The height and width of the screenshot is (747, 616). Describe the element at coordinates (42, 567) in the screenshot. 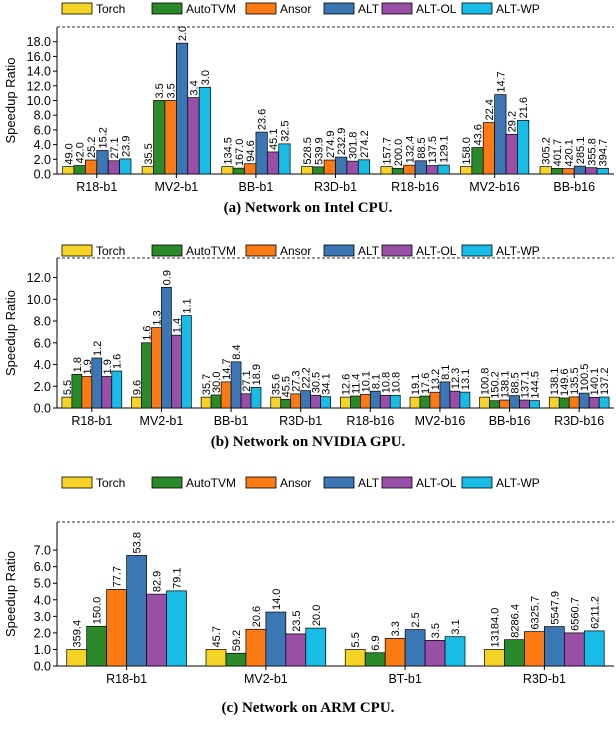

I see `y-tick-label: 6.0` at that location.